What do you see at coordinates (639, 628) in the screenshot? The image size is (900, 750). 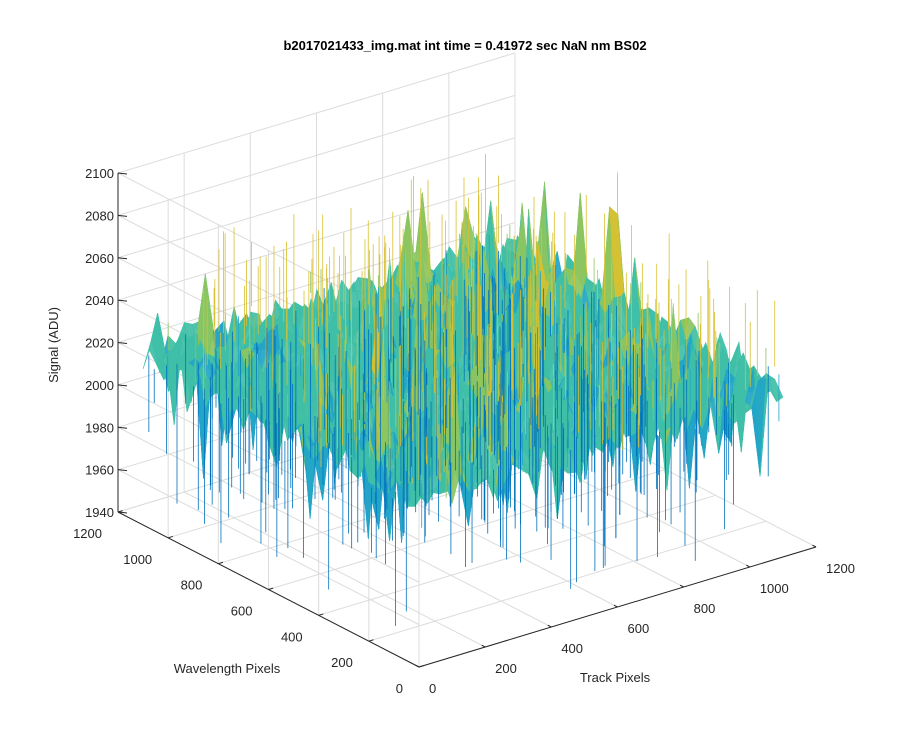 I see `x-tick-label: 600` at bounding box center [639, 628].